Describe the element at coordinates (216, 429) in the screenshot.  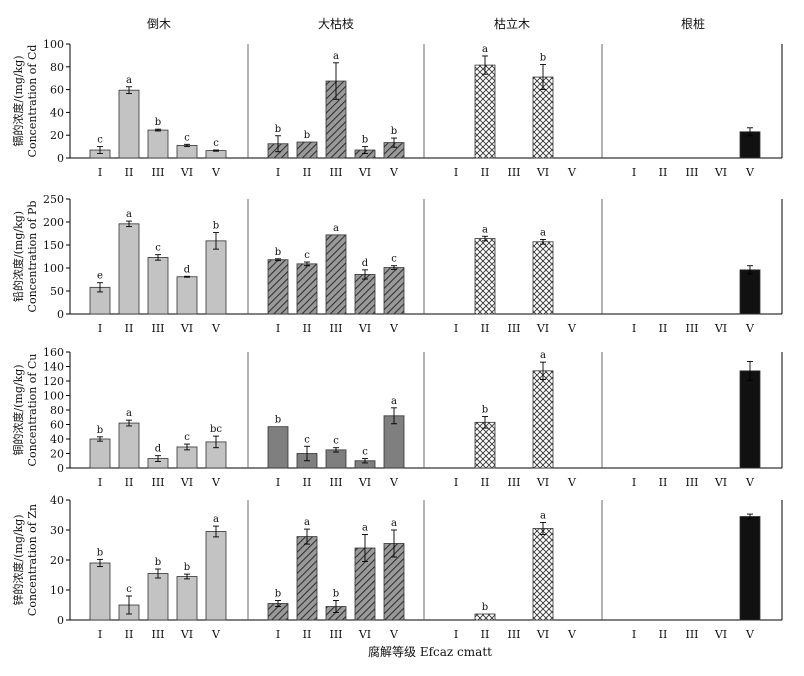
I see `significance-label: bc` at that location.